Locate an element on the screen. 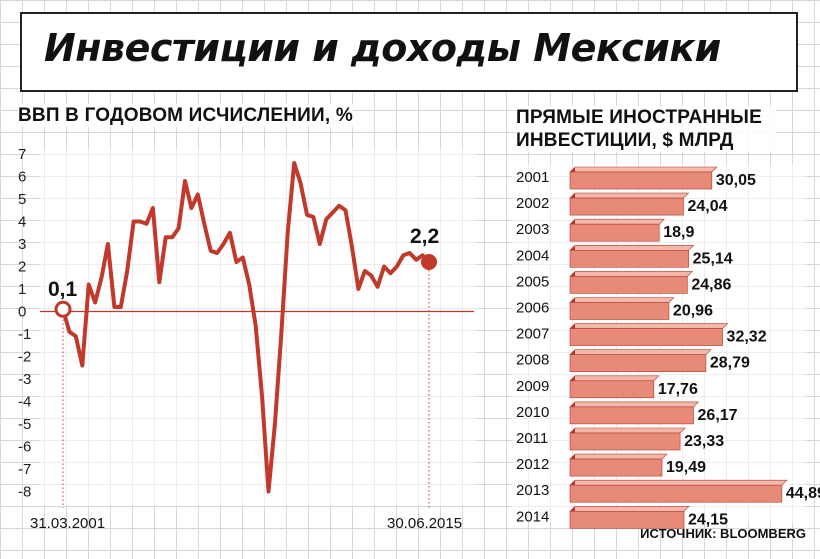 The width and height of the screenshot is (820, 559). fdi-value-label: 25,14 is located at coordinates (713, 258).